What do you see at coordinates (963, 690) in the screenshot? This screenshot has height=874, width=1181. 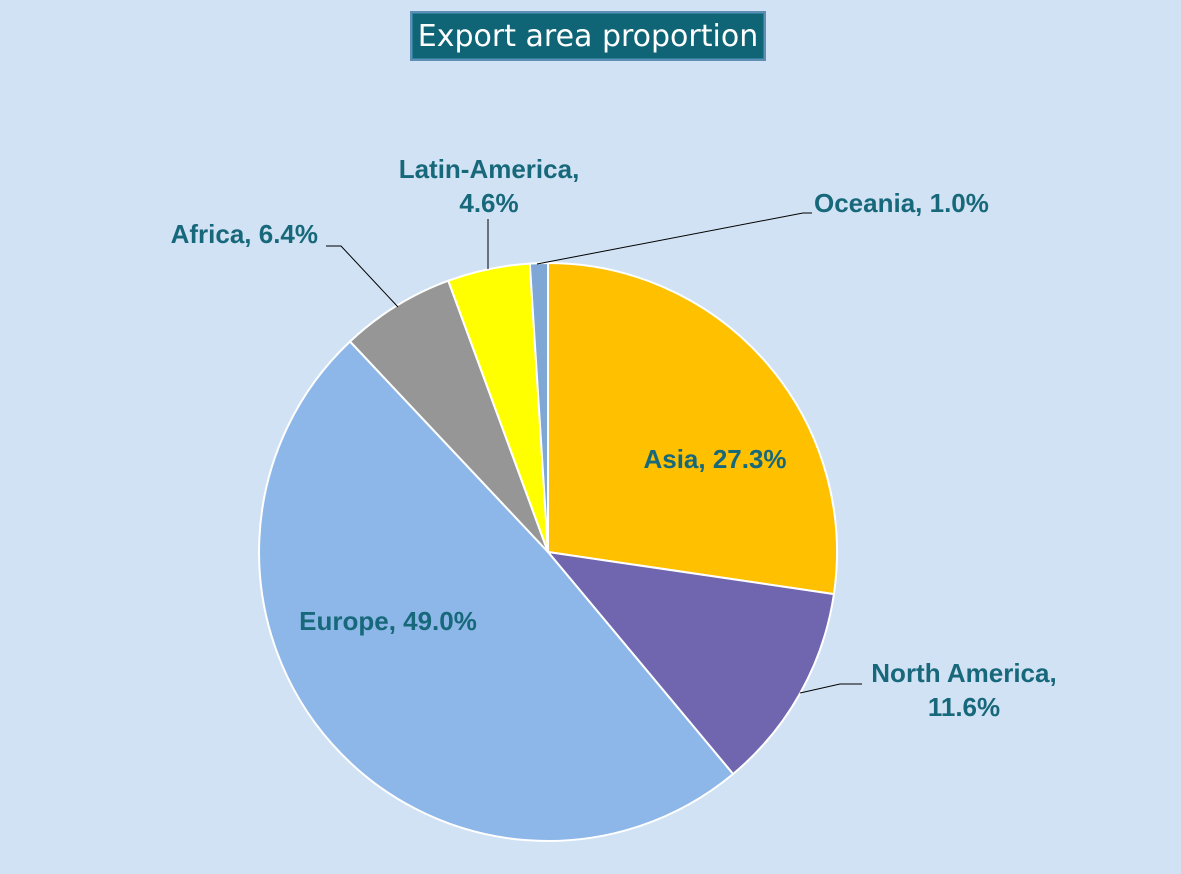 I see `data-label-north-america: North America, 11.6%` at bounding box center [963, 690].